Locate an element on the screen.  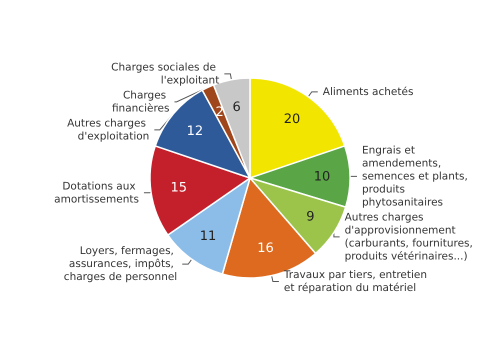
data-label: 2 is located at coordinates (219, 112).